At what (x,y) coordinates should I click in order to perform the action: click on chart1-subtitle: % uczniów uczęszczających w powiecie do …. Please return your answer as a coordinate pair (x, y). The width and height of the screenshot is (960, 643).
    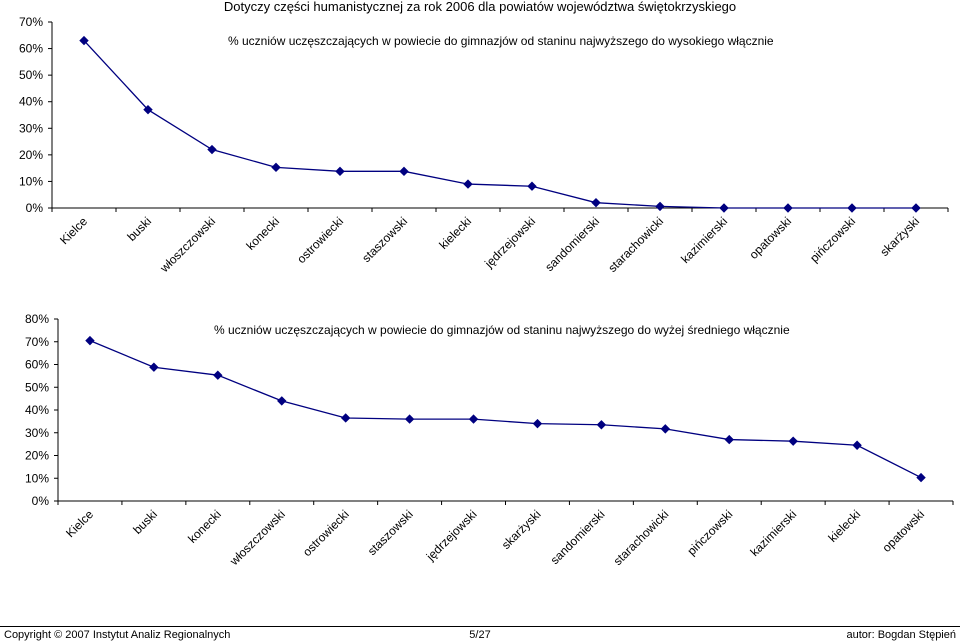
    Looking at the image, I should click on (501, 41).